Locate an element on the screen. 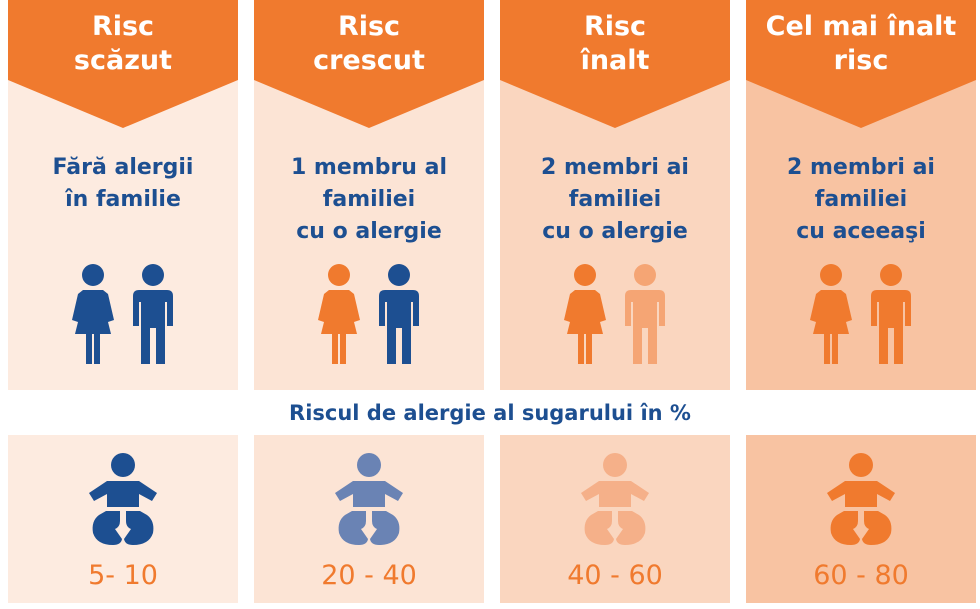 This screenshot has height=609, width=980. infant-risk-range: 20 - 40 is located at coordinates (369, 575).